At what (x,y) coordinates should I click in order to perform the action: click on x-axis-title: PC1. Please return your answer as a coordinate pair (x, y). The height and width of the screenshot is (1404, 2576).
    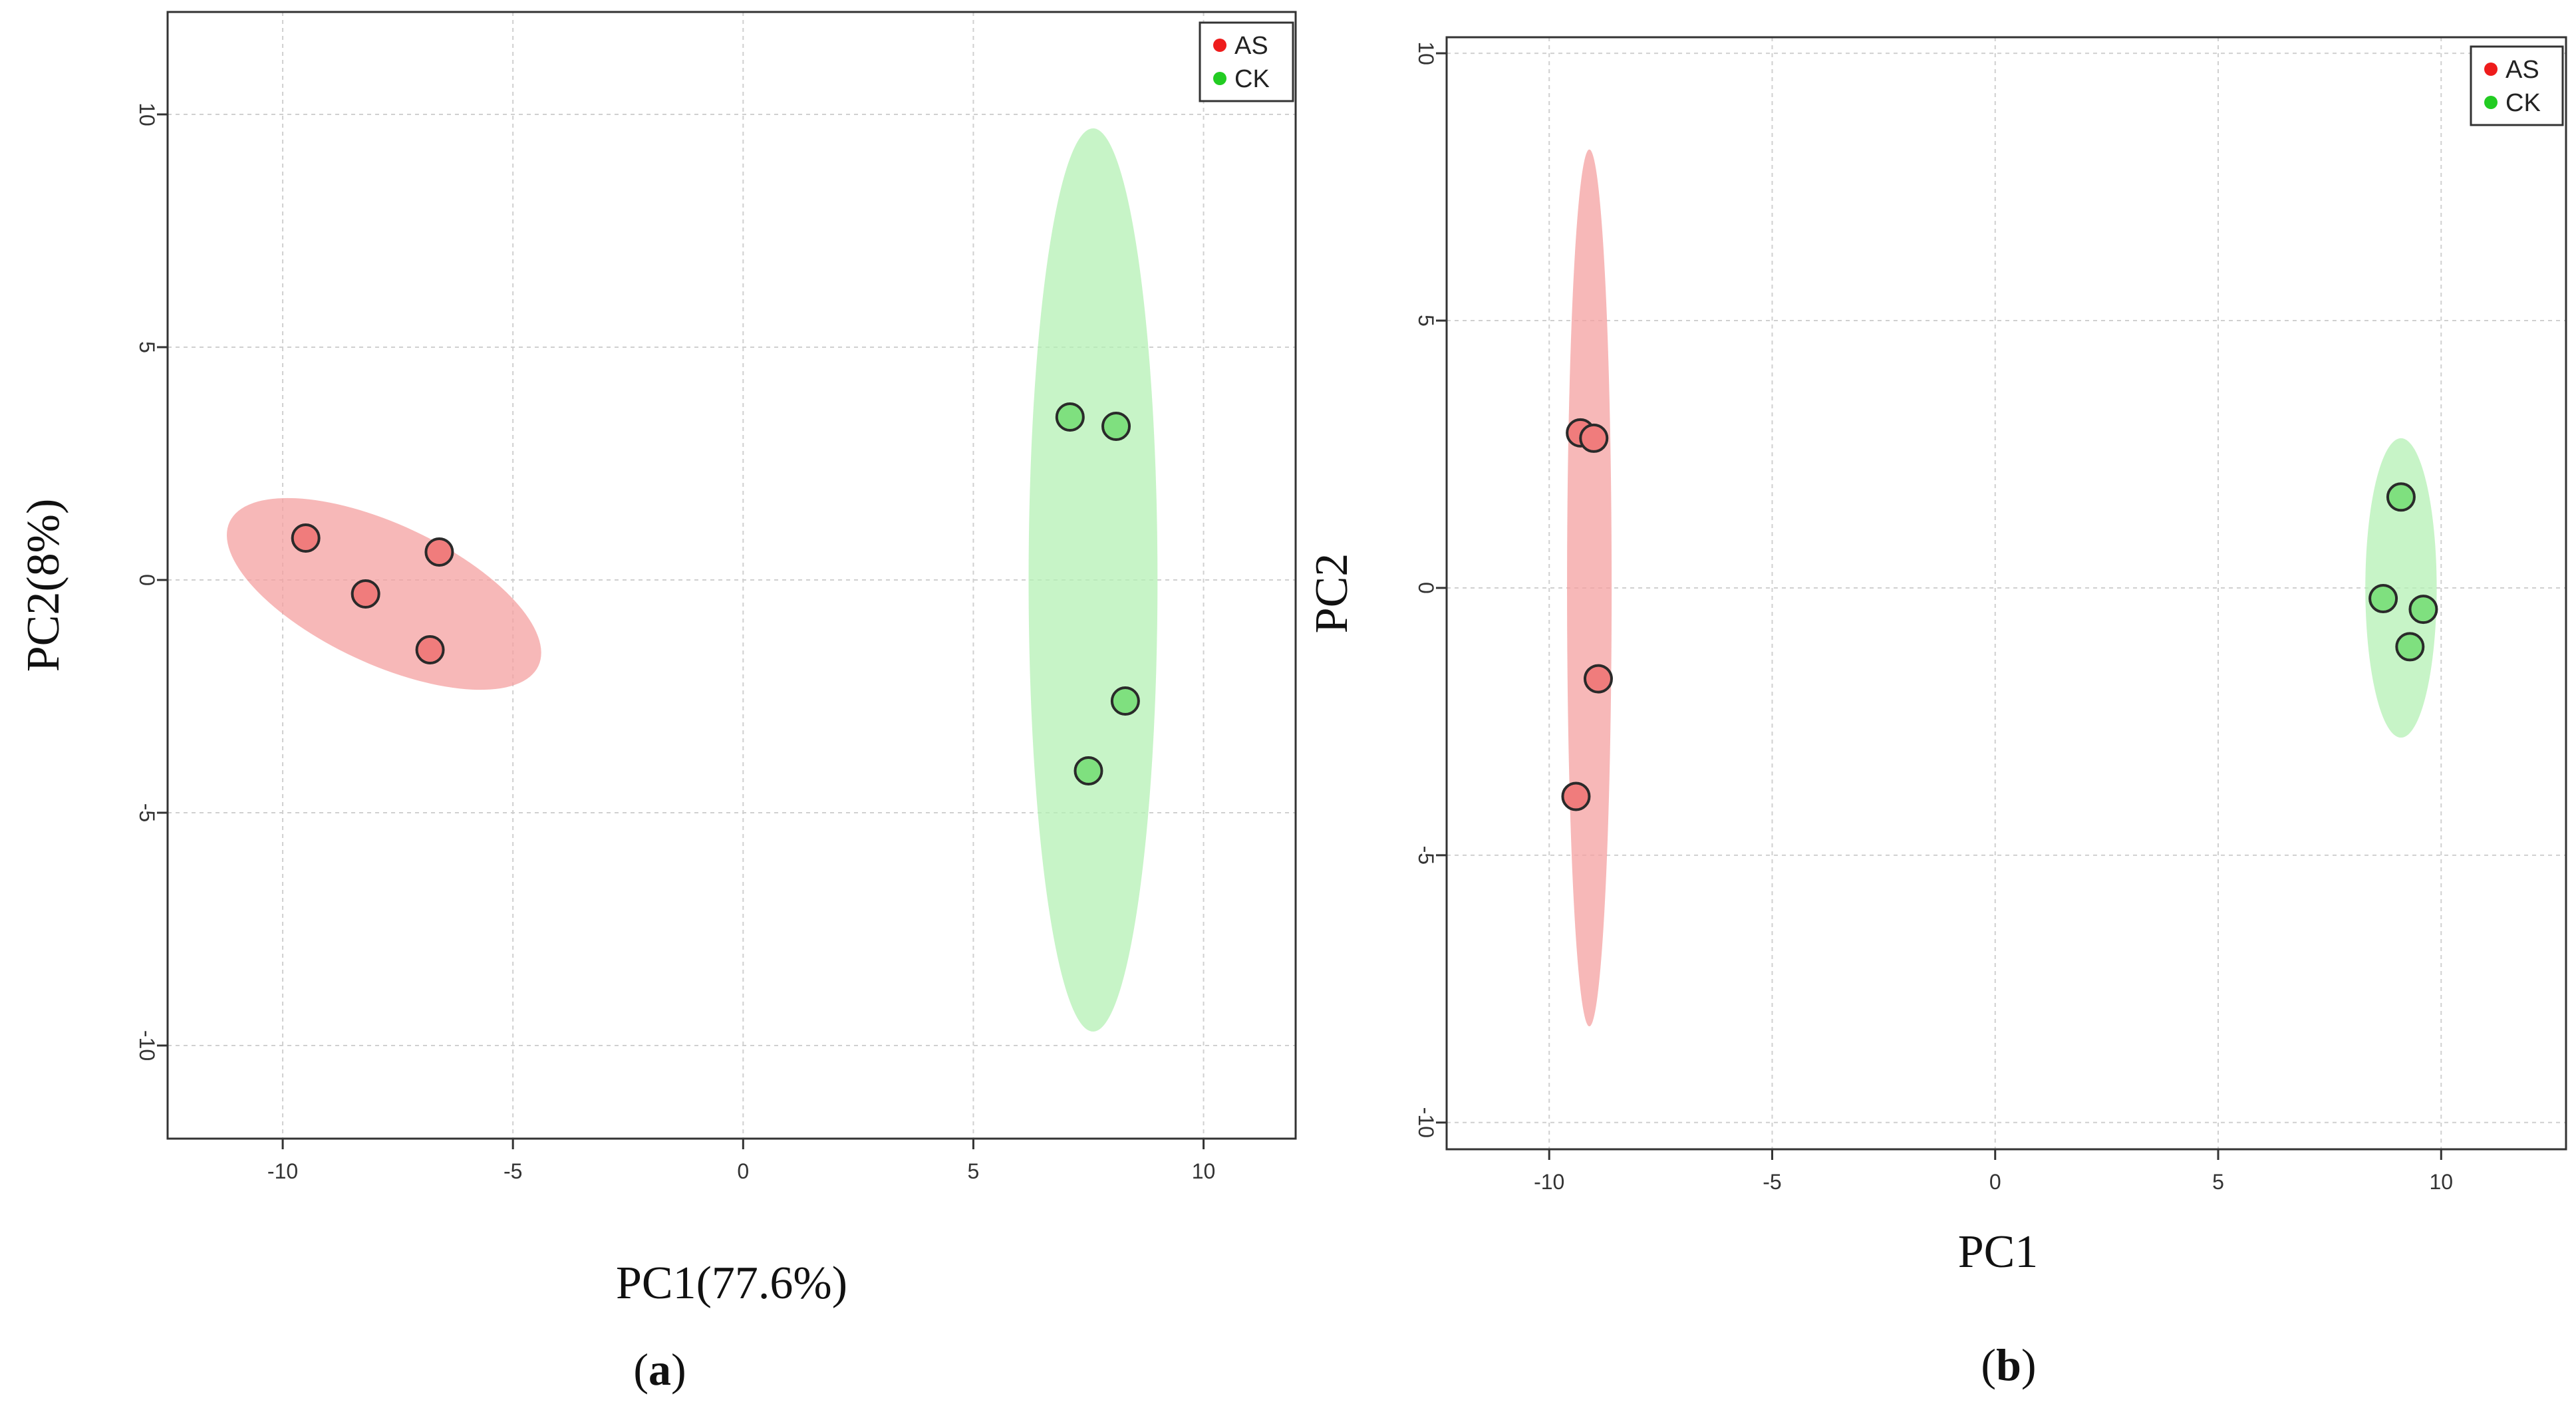
    Looking at the image, I should click on (1999, 1252).